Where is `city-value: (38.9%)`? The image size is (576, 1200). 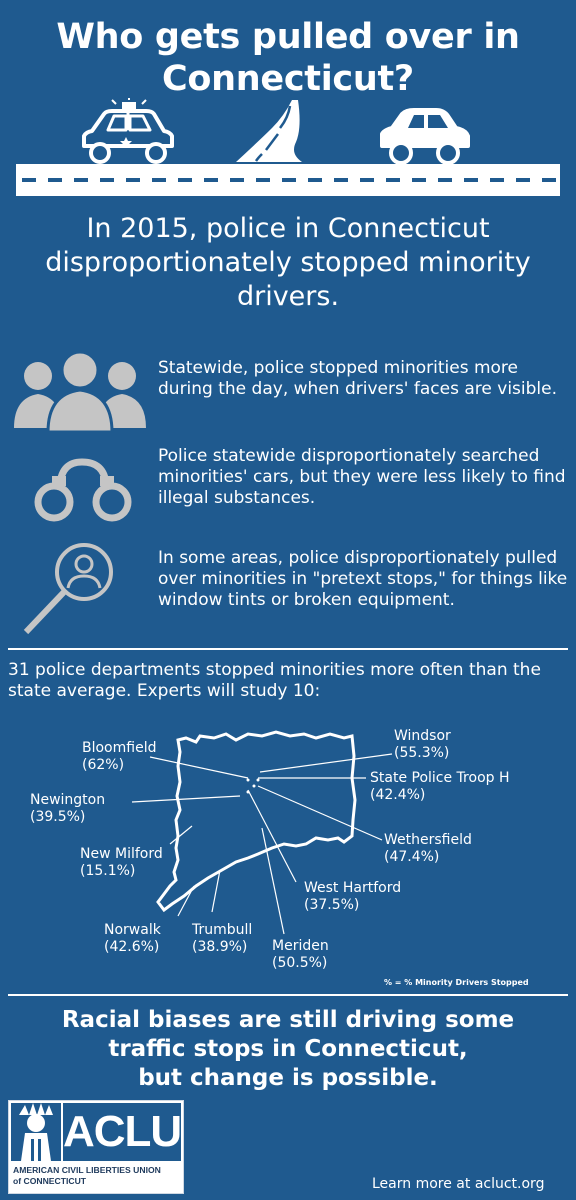 city-value: (38.9%) is located at coordinates (220, 947).